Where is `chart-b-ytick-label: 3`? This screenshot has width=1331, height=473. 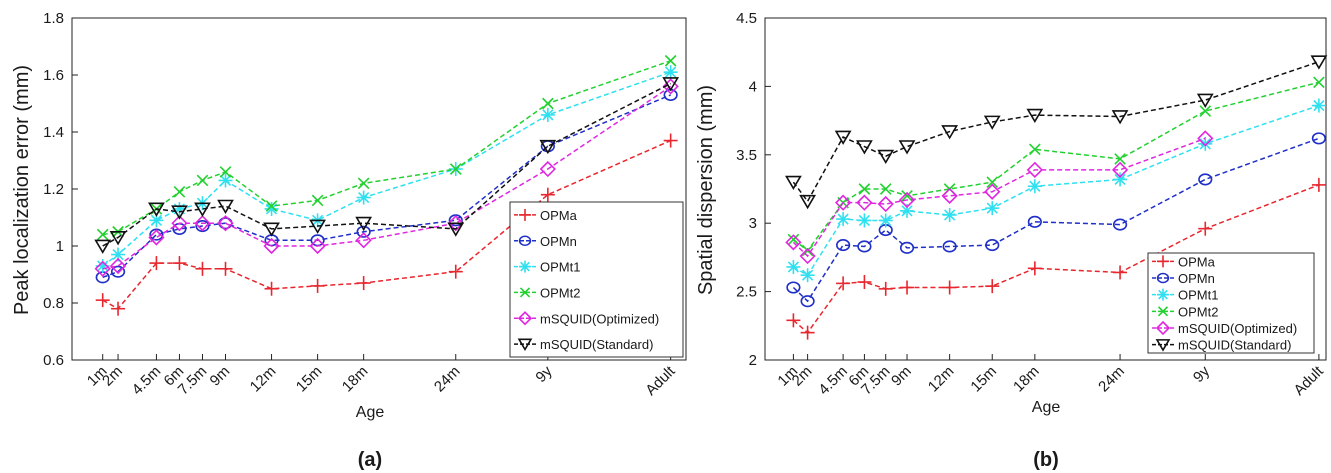 chart-b-ytick-label: 3 is located at coordinates (753, 223).